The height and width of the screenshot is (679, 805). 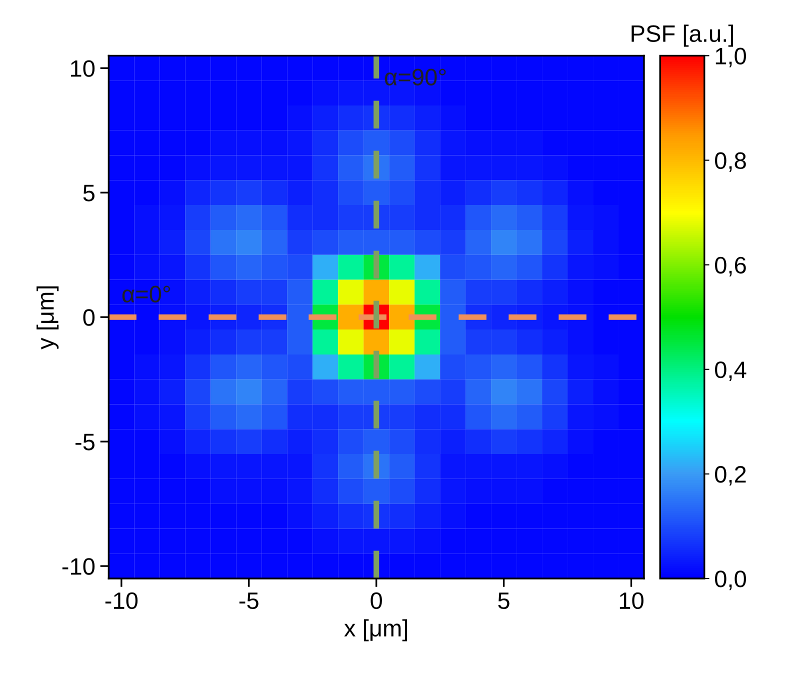 What do you see at coordinates (730, 580) in the screenshot?
I see `color-bar-label: 0,0` at bounding box center [730, 580].